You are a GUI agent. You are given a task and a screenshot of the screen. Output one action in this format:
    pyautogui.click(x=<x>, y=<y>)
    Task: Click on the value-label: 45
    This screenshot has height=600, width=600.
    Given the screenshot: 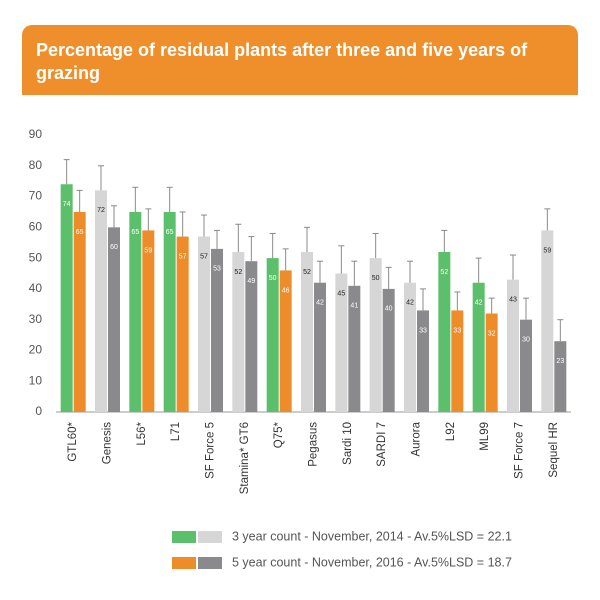 What is the action you would take?
    pyautogui.click(x=341, y=293)
    